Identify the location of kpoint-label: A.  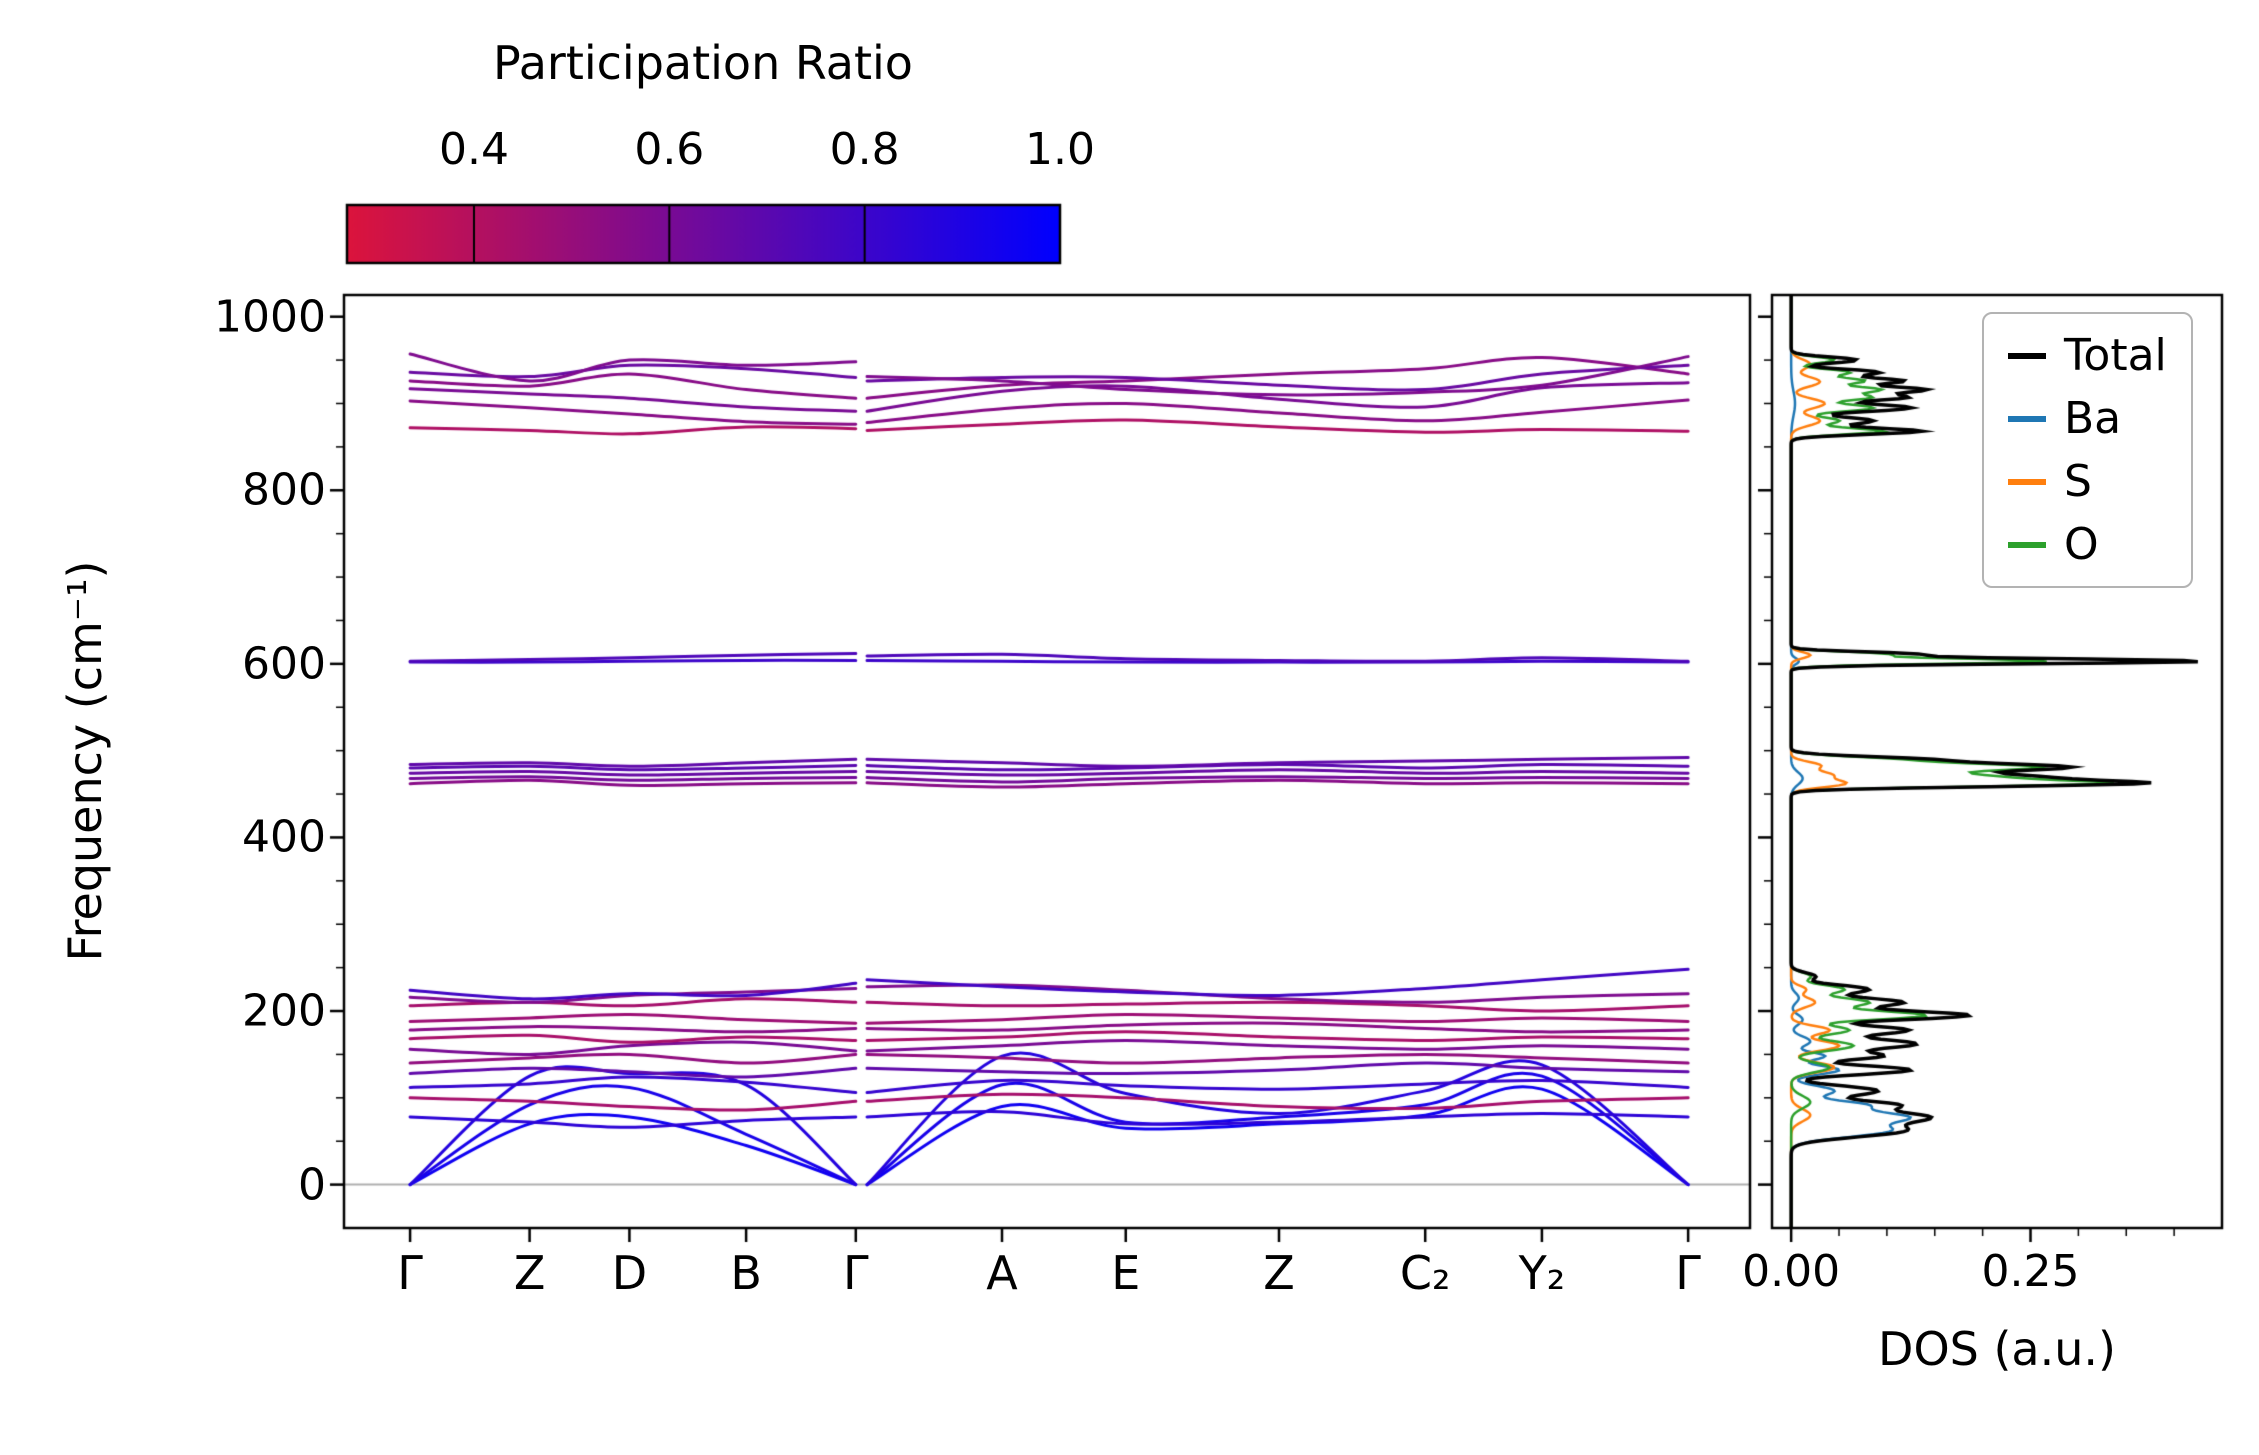
(1002, 1273).